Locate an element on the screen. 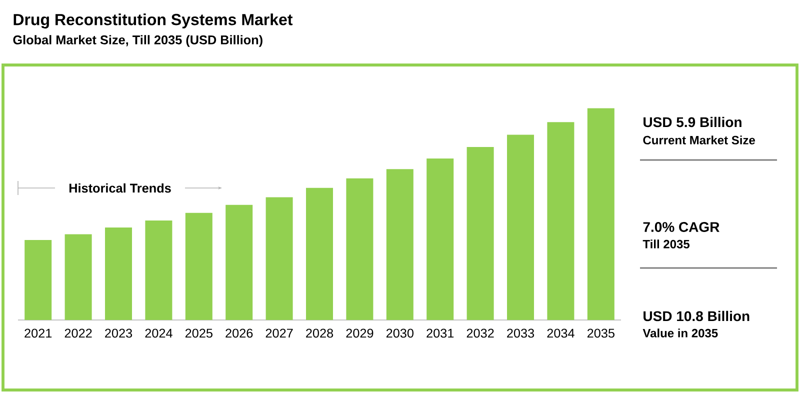 Image resolution: width=800 pixels, height=393 pixels. x-tick-label: 2027 is located at coordinates (279, 333).